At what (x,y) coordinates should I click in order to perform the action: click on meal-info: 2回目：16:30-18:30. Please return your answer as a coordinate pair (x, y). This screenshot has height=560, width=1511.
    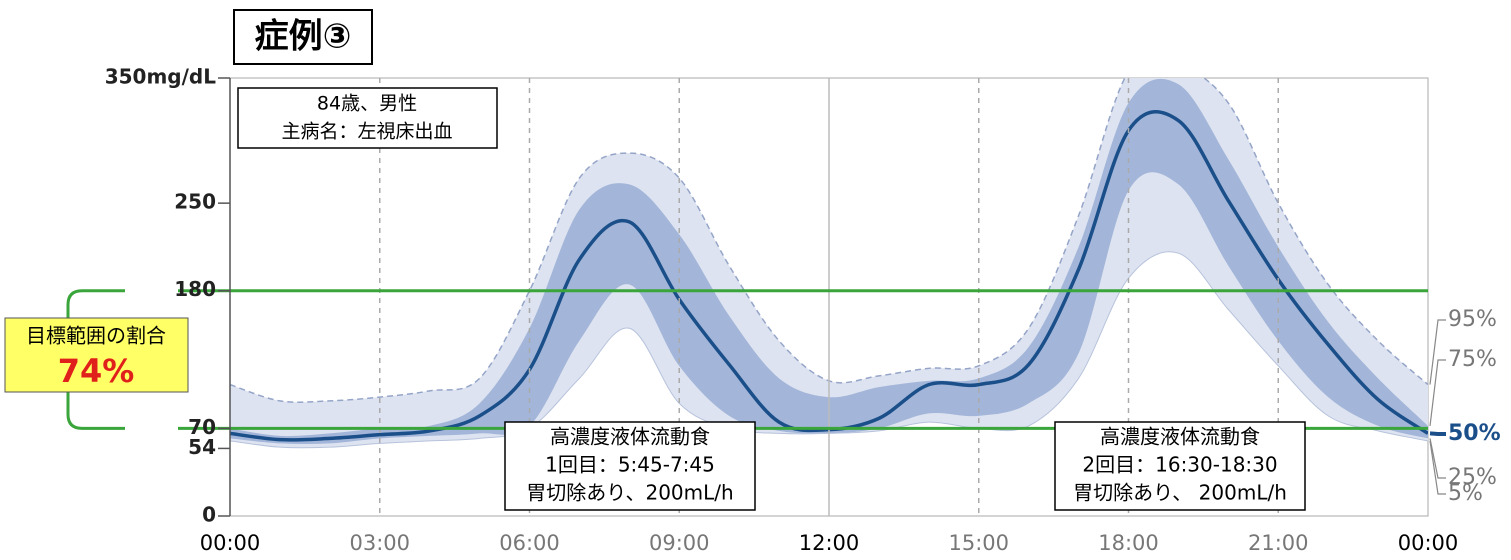
    Looking at the image, I should click on (1179, 465).